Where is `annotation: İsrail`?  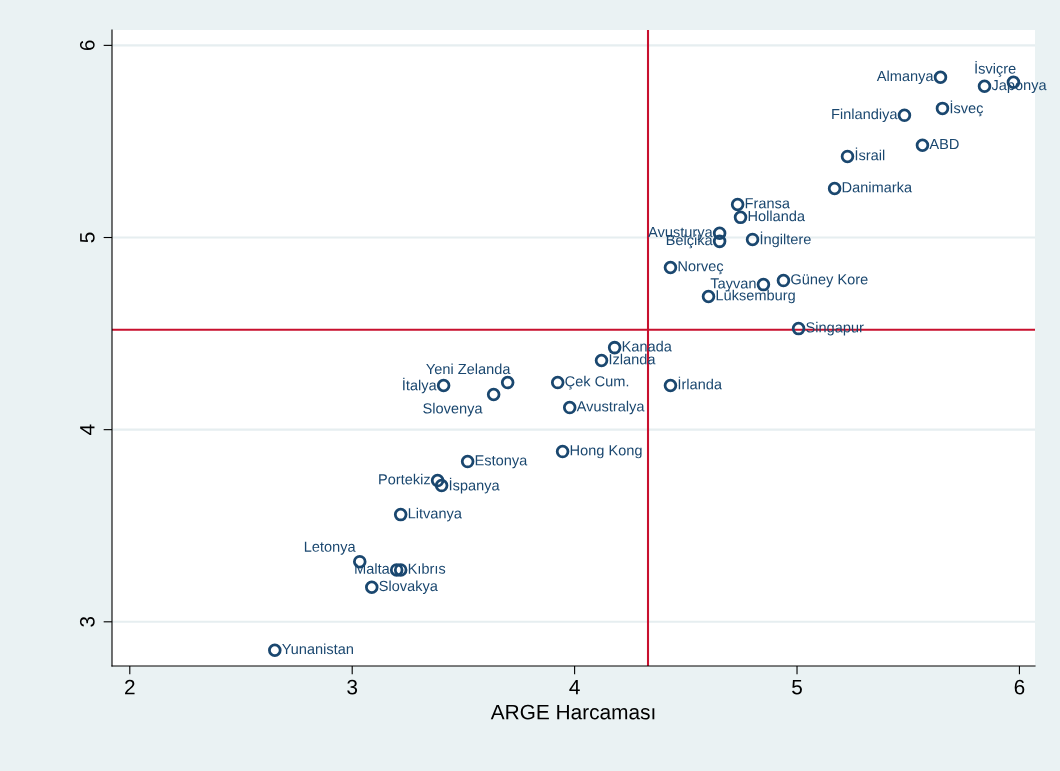 annotation: İsrail is located at coordinates (870, 154).